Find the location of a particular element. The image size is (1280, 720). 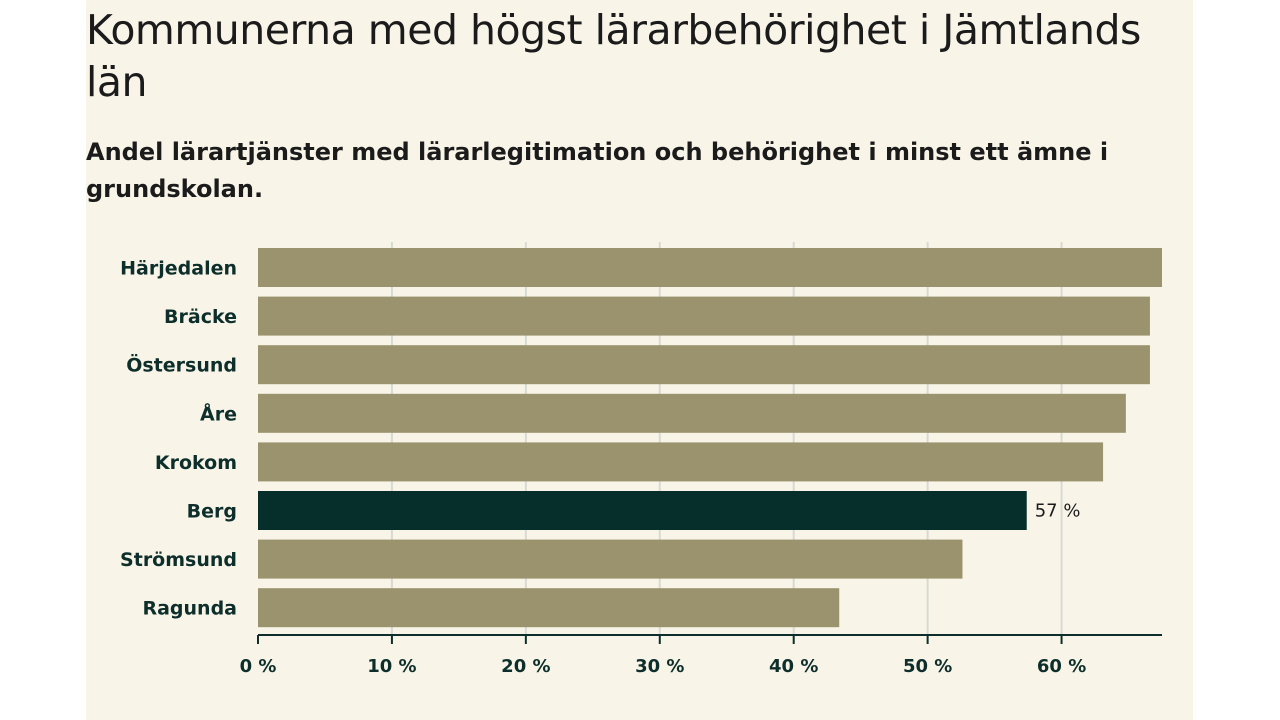

category-label: Östersund is located at coordinates (181, 365).